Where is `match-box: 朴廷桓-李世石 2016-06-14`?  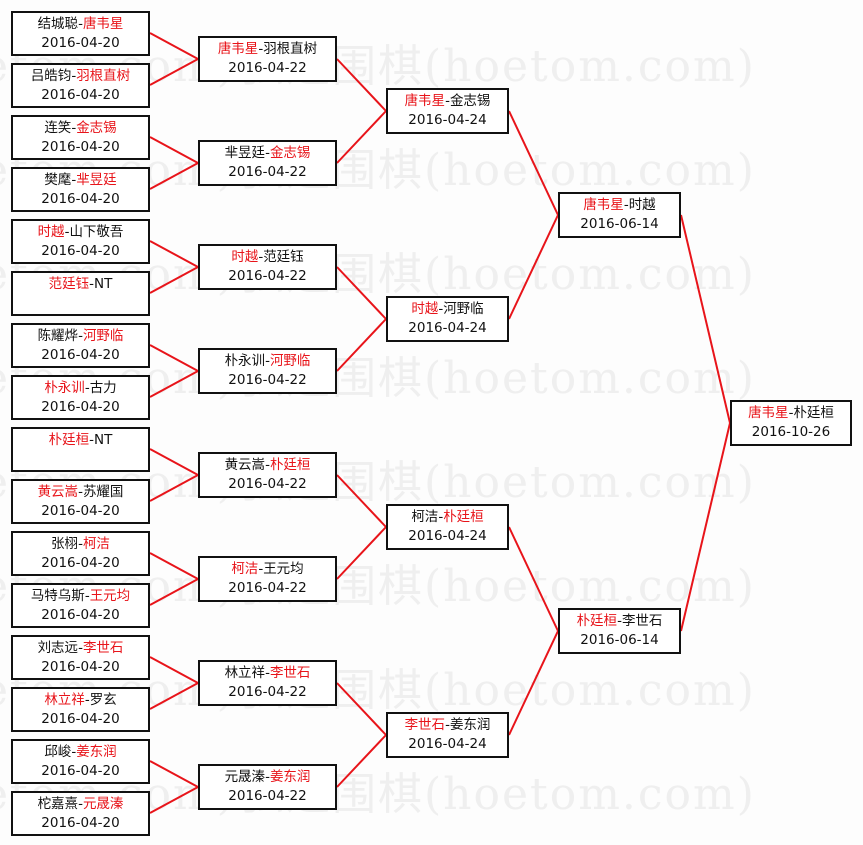
match-box: 朴廷桓-李世石 2016-06-14 is located at coordinates (619, 631).